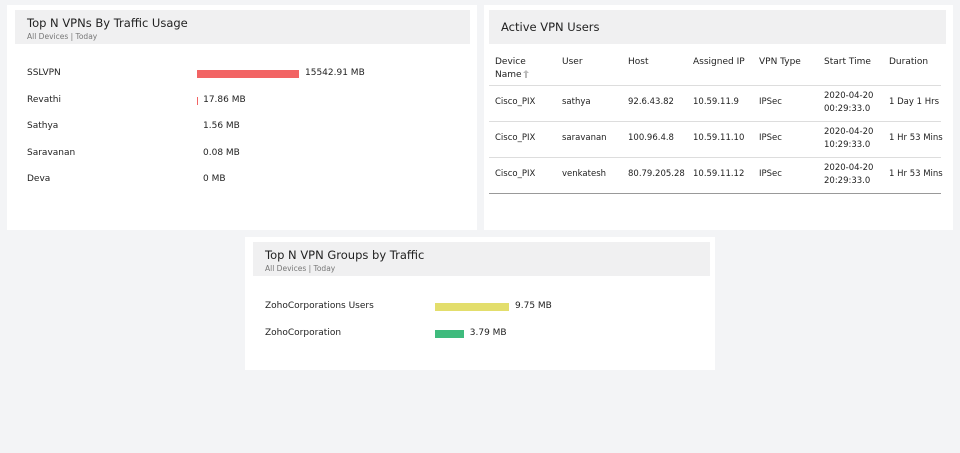 This screenshot has height=453, width=960. What do you see at coordinates (335, 73) in the screenshot?
I see `value-label: 15542.91 MB` at bounding box center [335, 73].